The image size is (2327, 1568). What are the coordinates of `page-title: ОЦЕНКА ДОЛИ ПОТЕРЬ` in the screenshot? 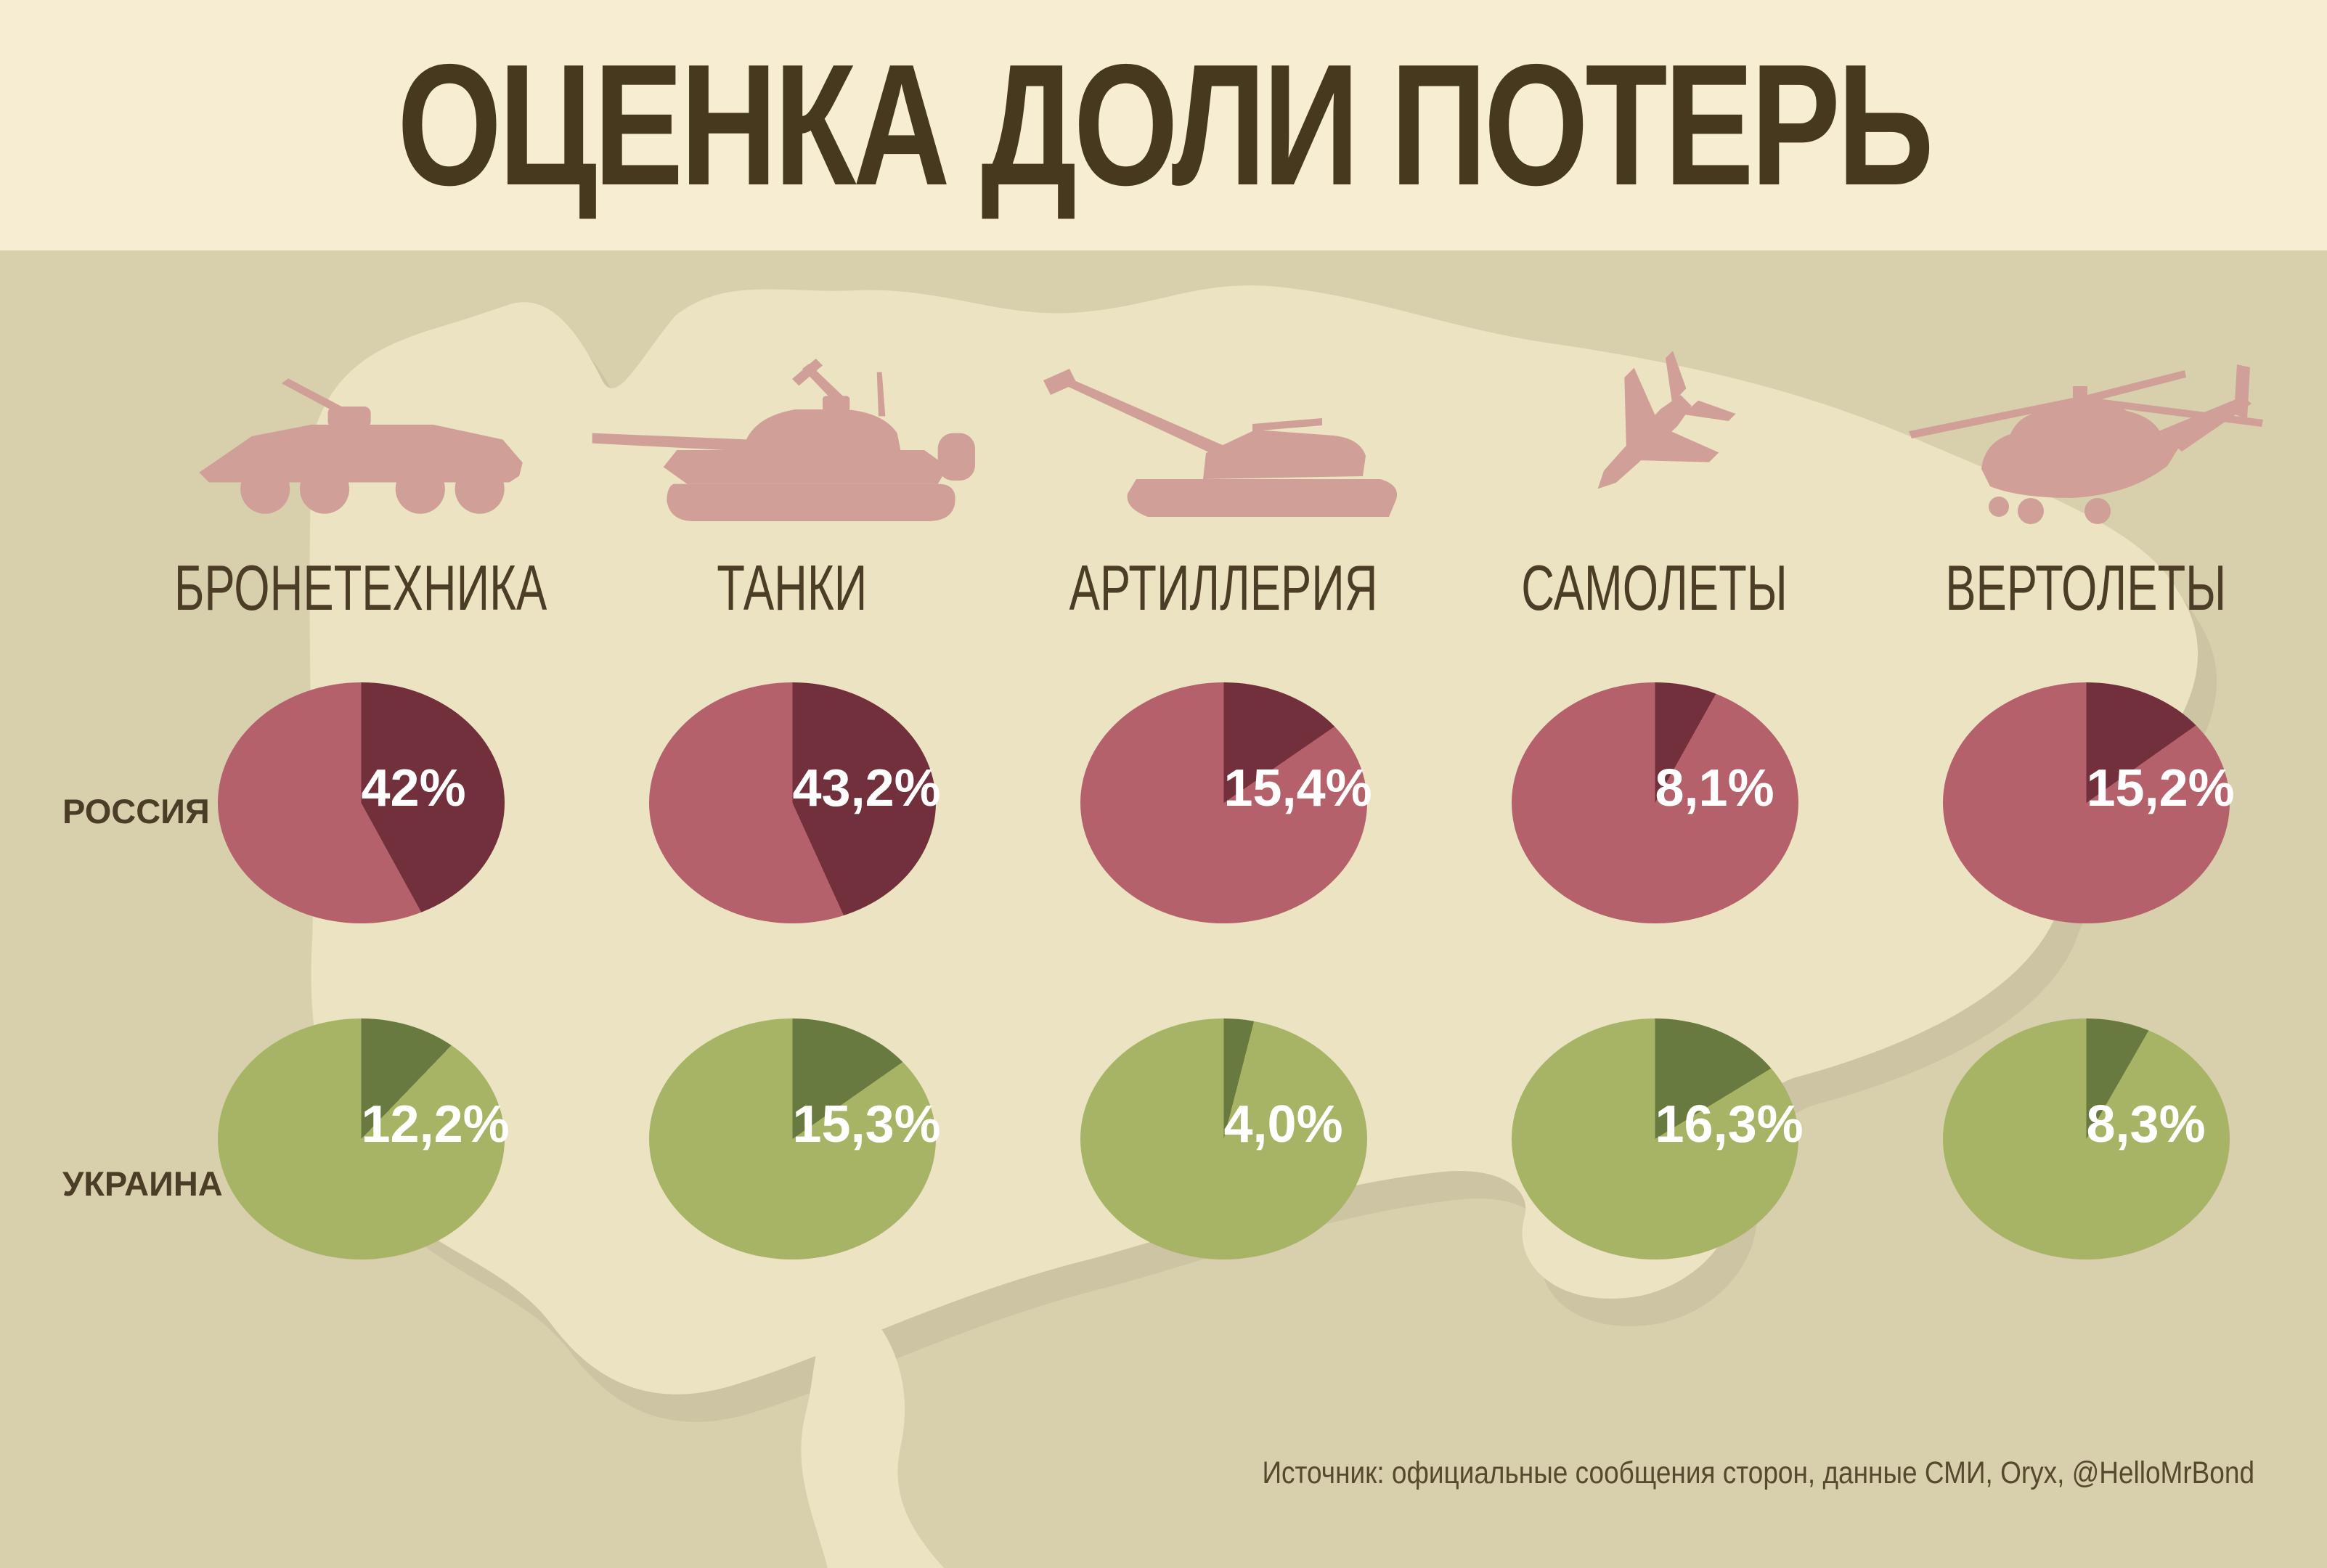 It's located at (1165, 125).